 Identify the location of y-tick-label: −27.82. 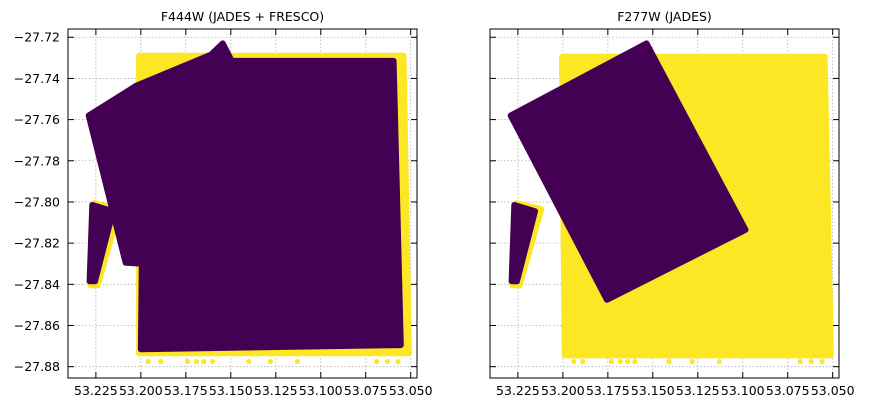
(37, 243).